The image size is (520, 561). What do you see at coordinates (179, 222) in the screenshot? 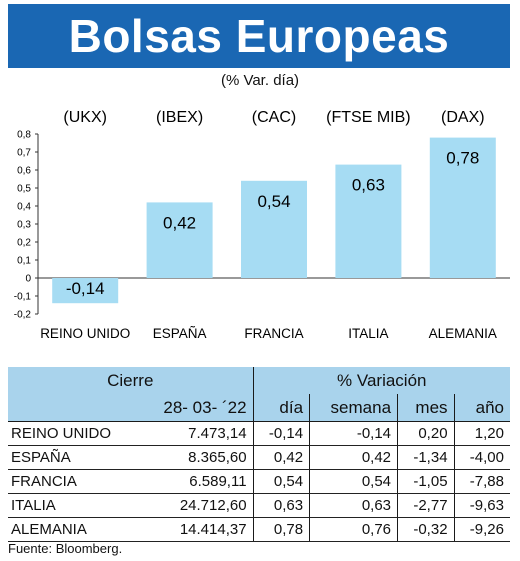
I see `value-label: 0,42` at bounding box center [179, 222].